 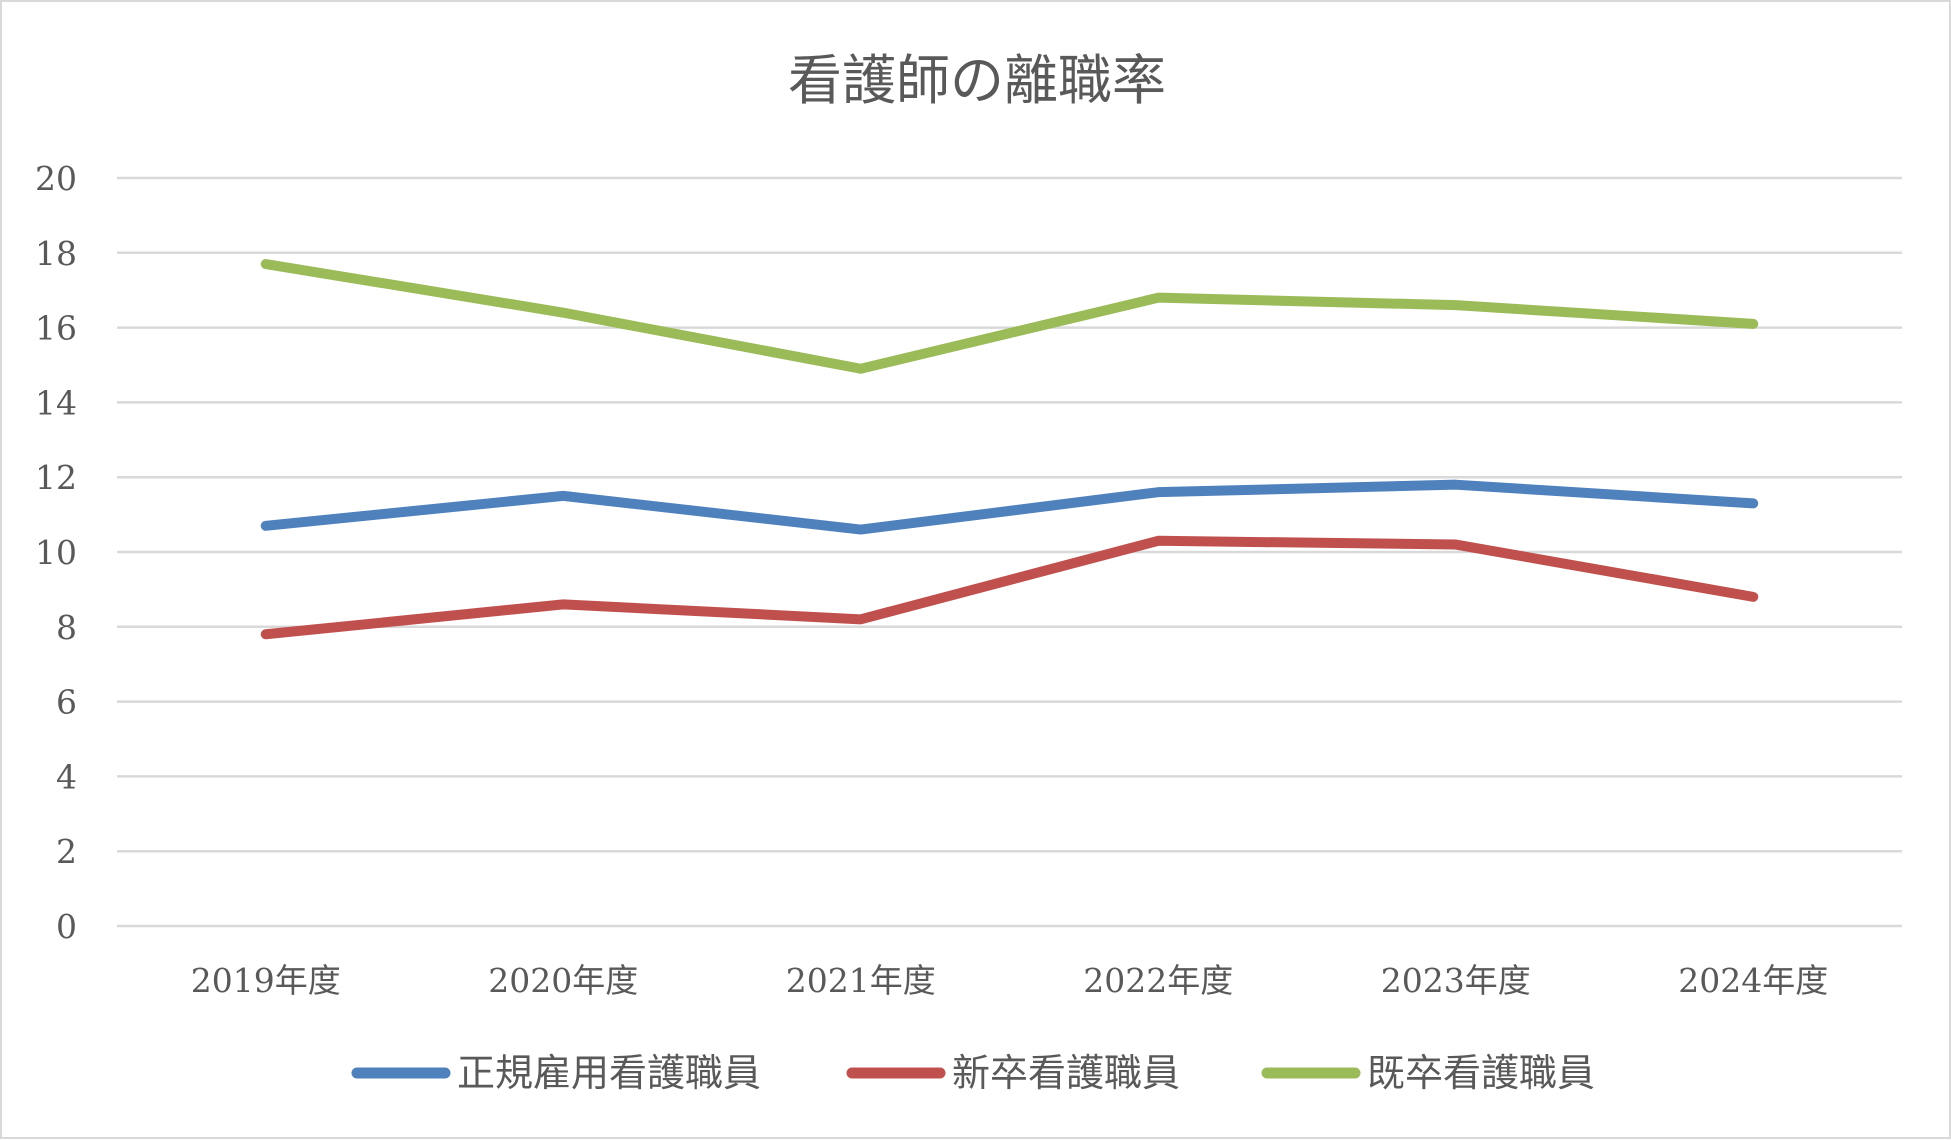 What do you see at coordinates (1066, 1073) in the screenshot?
I see `legend-label: 新卒看護職員` at bounding box center [1066, 1073].